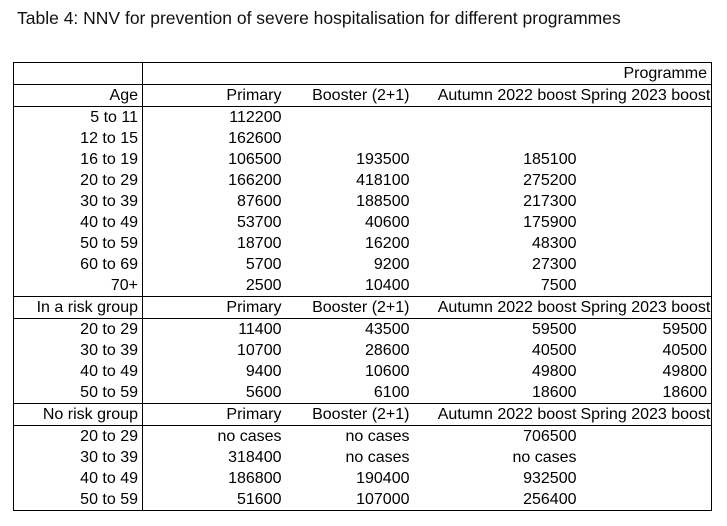 The height and width of the screenshot is (526, 727). I want to click on section-label-cell: Age, so click(78, 95).